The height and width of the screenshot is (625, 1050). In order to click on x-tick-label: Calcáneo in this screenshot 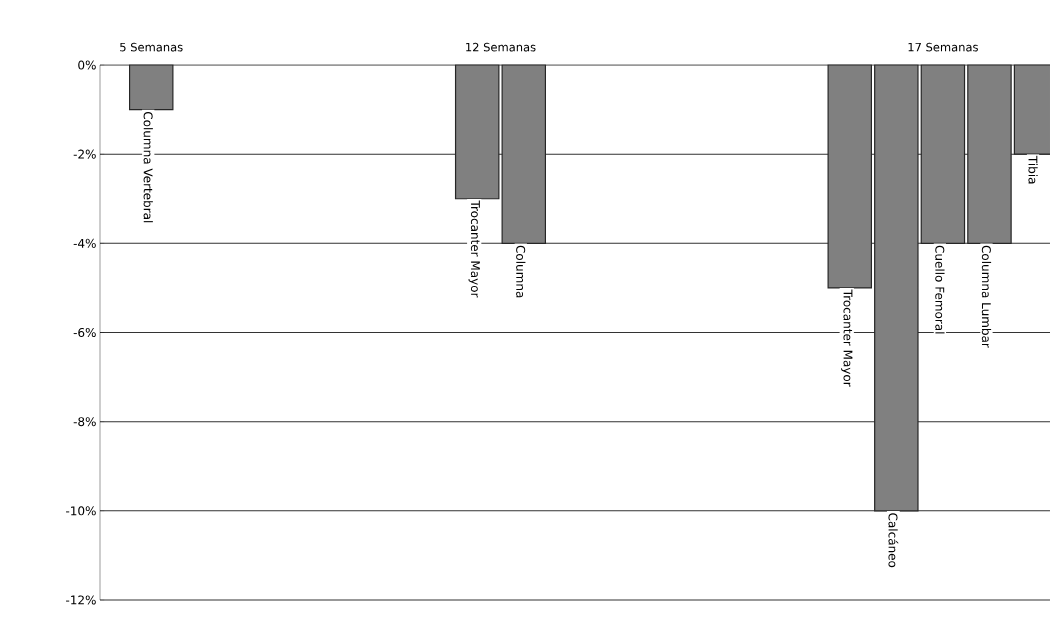, I will do `click(893, 540)`.